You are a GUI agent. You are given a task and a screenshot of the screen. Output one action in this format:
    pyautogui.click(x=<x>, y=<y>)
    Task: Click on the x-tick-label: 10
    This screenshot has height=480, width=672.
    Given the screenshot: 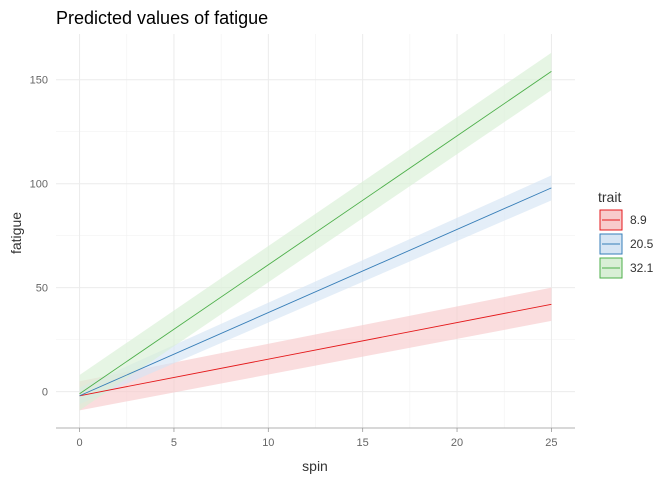 What is the action you would take?
    pyautogui.click(x=268, y=443)
    